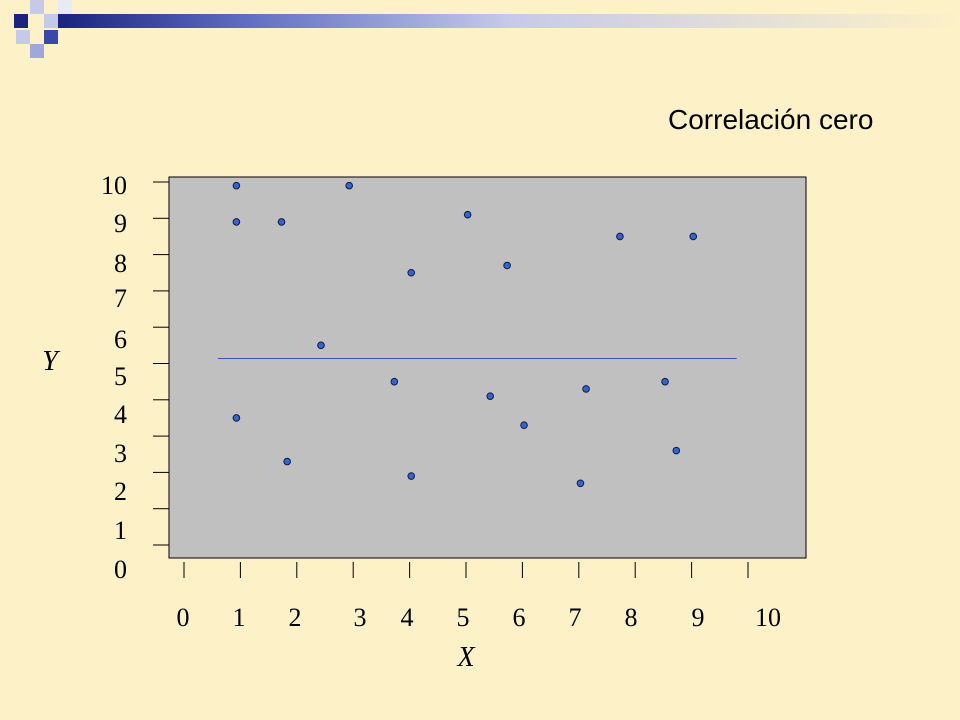 This screenshot has height=720, width=960. What do you see at coordinates (463, 617) in the screenshot?
I see `x-tick-label: 5` at bounding box center [463, 617].